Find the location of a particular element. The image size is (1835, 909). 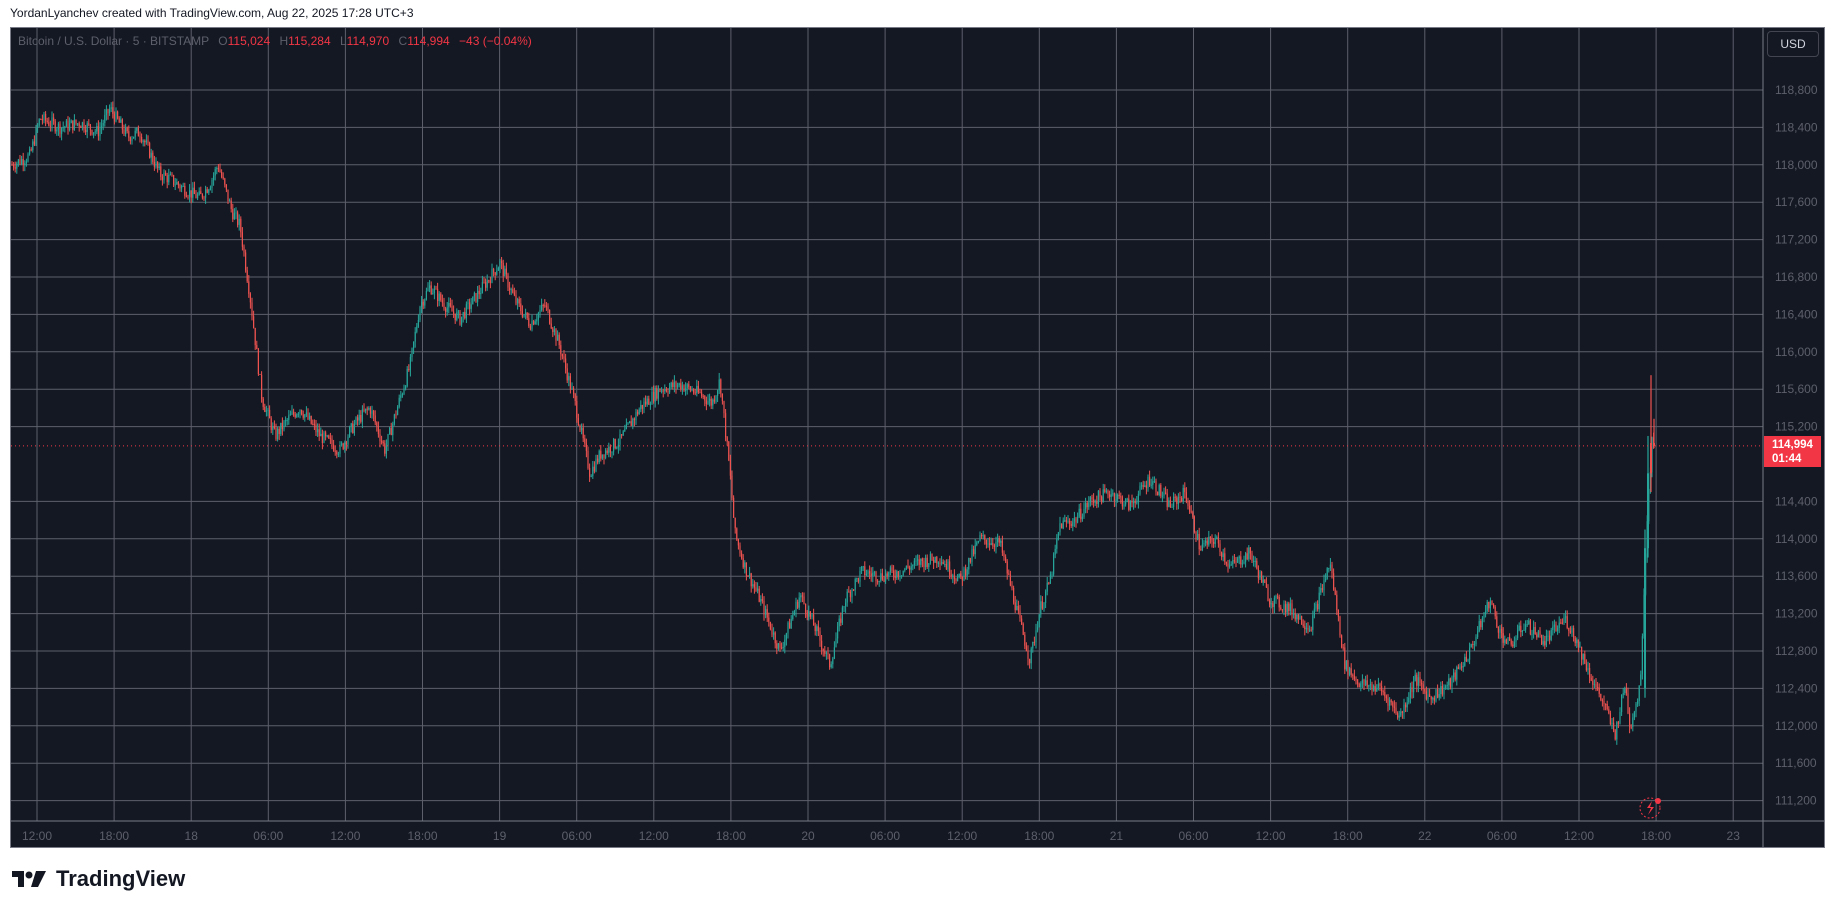

price-axis-label: 114,400 is located at coordinates (1796, 501).